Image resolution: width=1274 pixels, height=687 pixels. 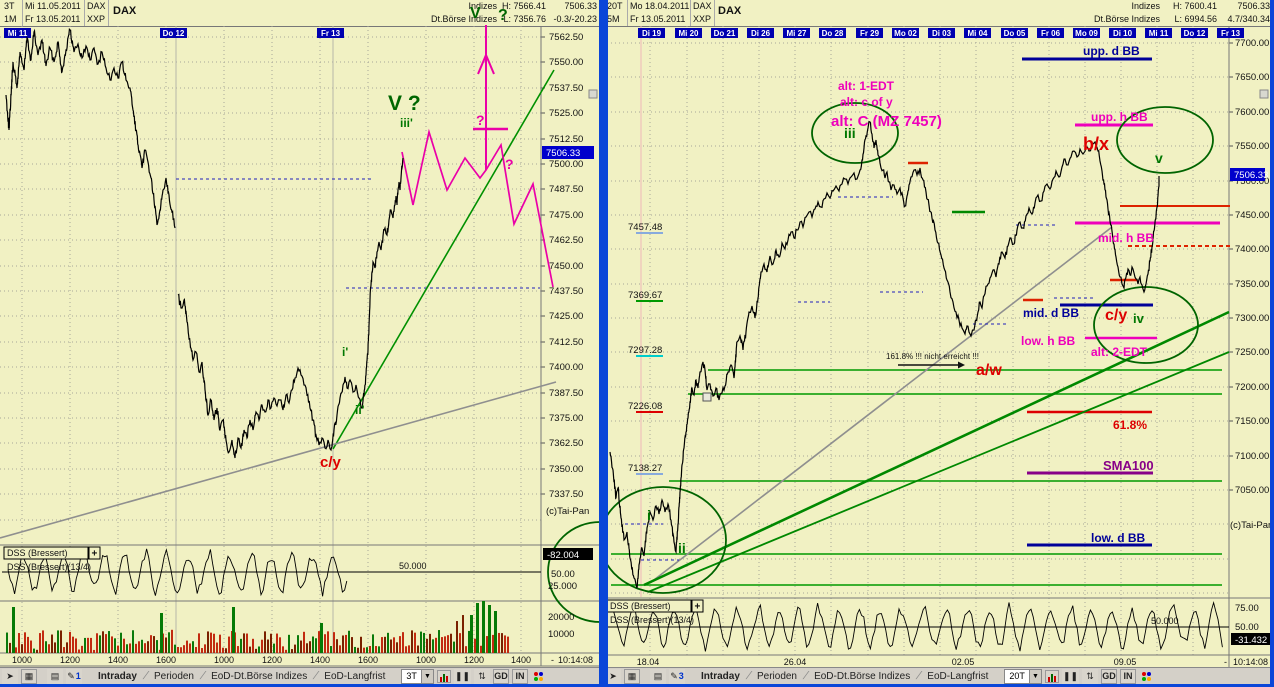 I want to click on annotation-text: alt: 2-EDT, so click(x=1119, y=352).